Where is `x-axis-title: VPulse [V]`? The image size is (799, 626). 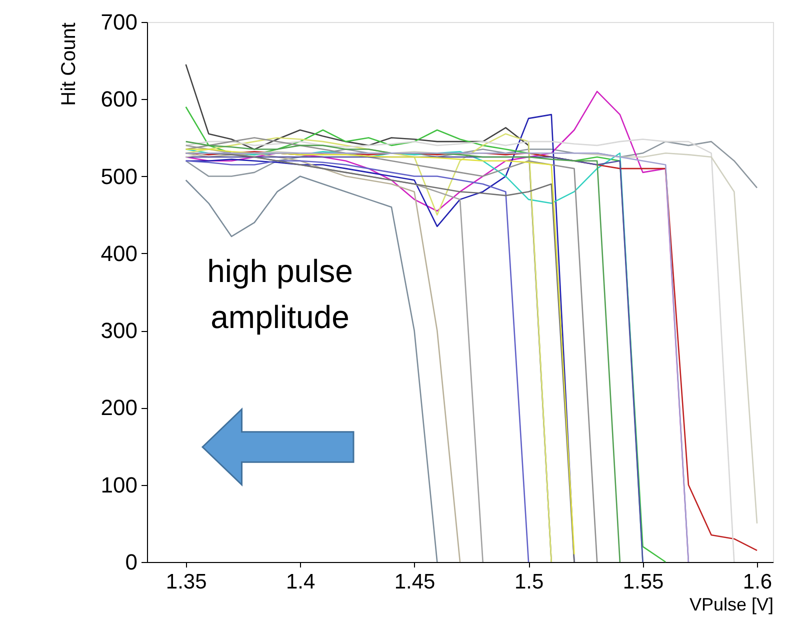
x-axis-title: VPulse [V] is located at coordinates (731, 604).